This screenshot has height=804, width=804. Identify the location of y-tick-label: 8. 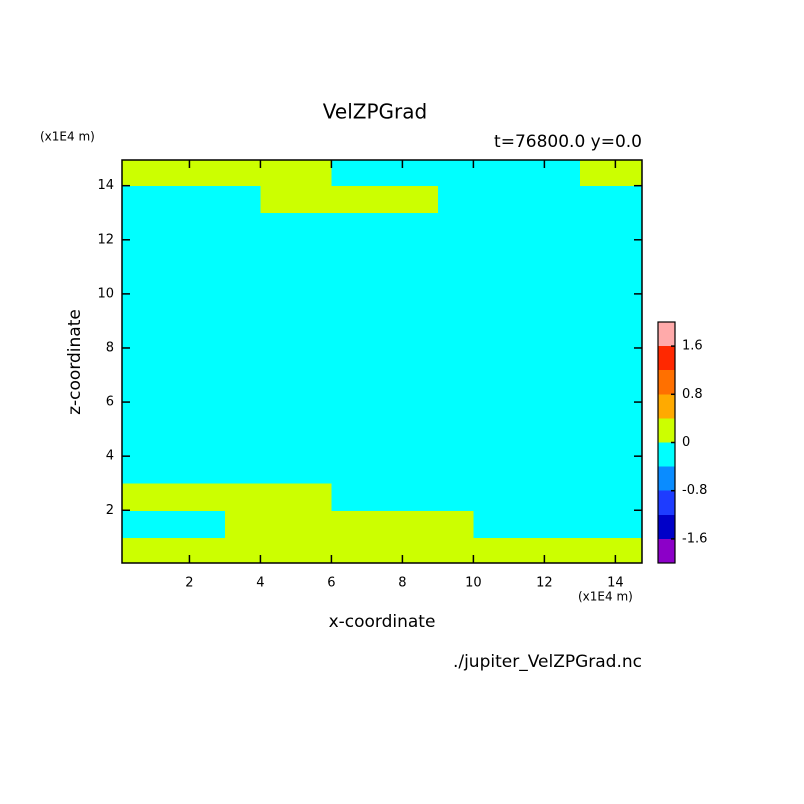
(110, 347).